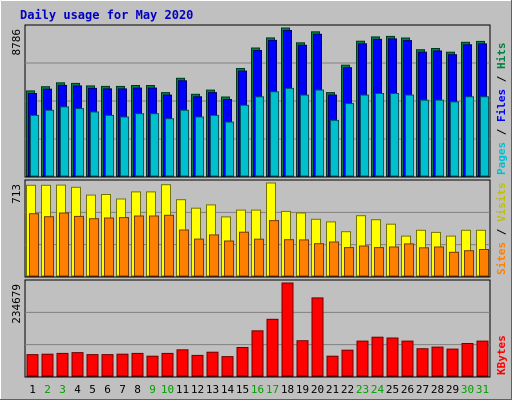  Describe the element at coordinates (437, 389) in the screenshot. I see `x-tick-label: 28` at that location.